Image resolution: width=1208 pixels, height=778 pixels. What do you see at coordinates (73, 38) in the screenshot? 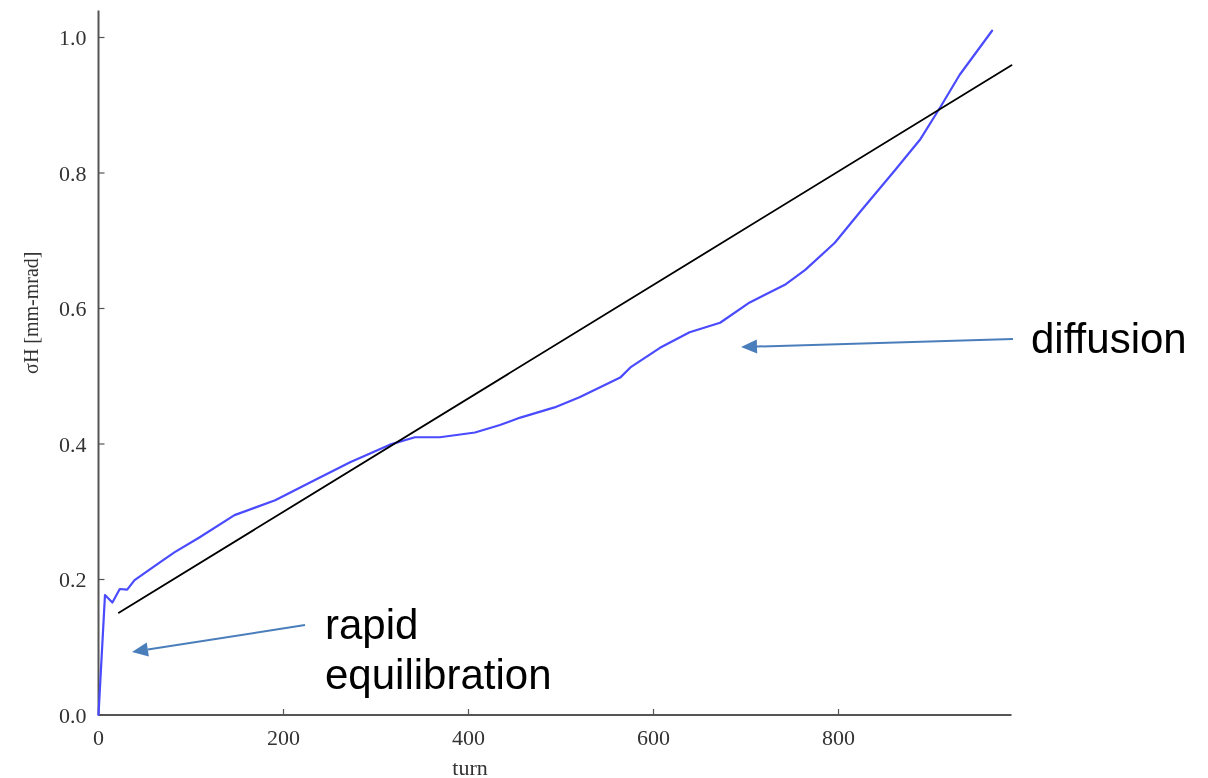
I see `y-tick-label: 1.0` at bounding box center [73, 38].